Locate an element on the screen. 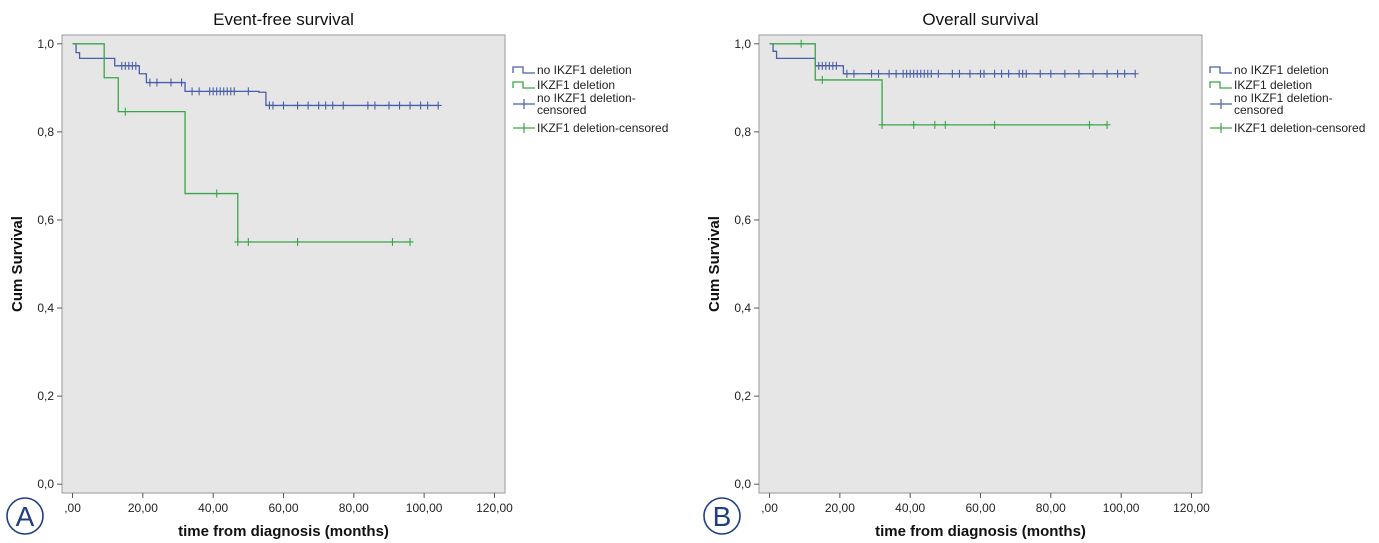 Image resolution: width=1379 pixels, height=543 pixels. x-tick-label: 120,00 is located at coordinates (1191, 508).